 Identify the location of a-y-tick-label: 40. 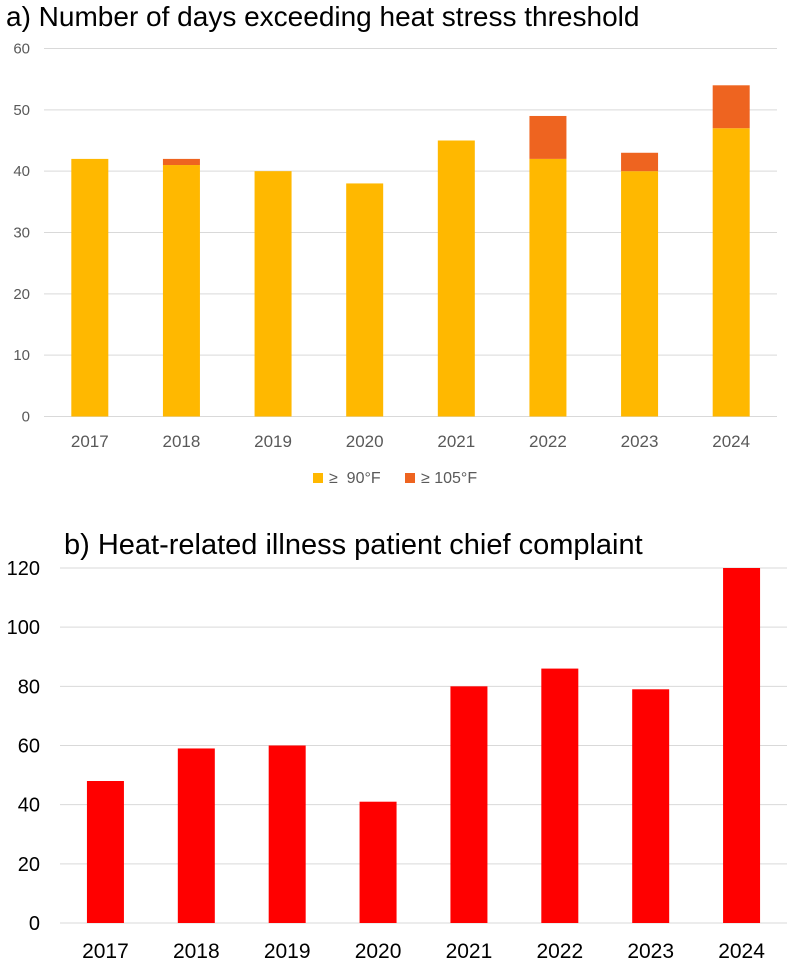
(21, 171).